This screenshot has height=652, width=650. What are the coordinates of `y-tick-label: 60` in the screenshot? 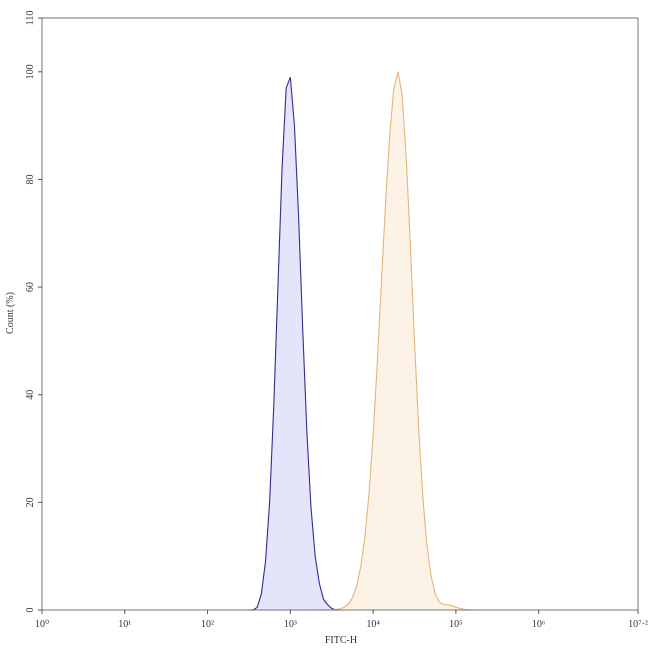 It's located at (30, 287).